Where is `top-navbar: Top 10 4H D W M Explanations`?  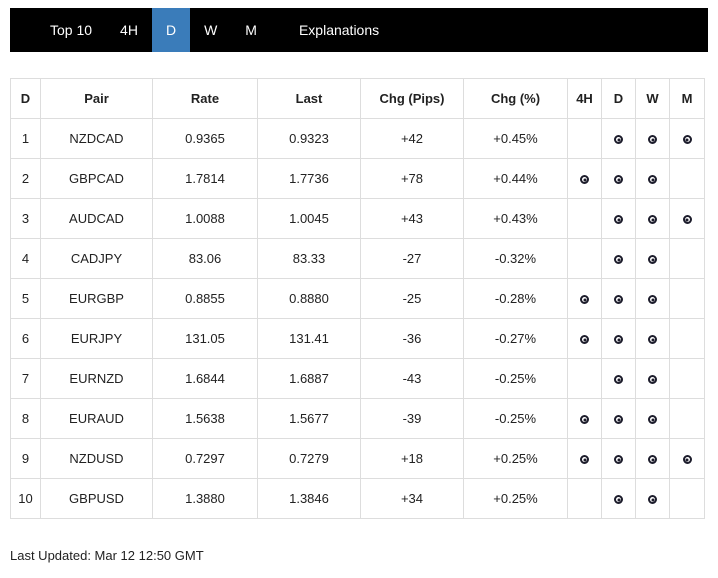 top-navbar: Top 10 4H D W M Explanations is located at coordinates (359, 30).